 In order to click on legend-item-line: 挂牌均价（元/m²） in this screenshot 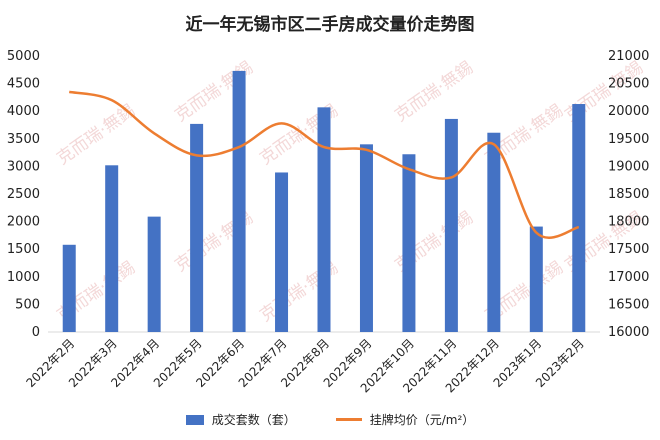, I will do `click(405, 419)`.